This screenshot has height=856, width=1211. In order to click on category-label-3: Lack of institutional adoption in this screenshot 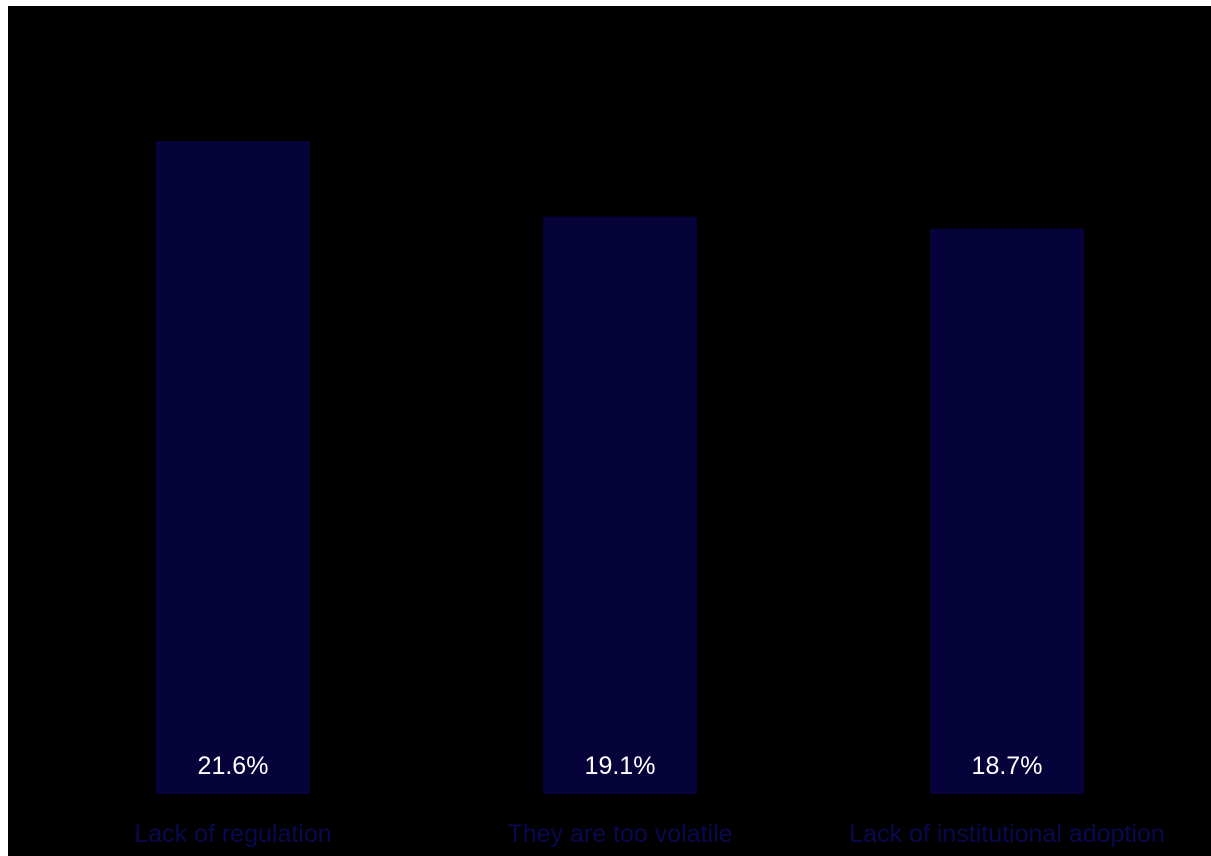, I will do `click(1007, 834)`.